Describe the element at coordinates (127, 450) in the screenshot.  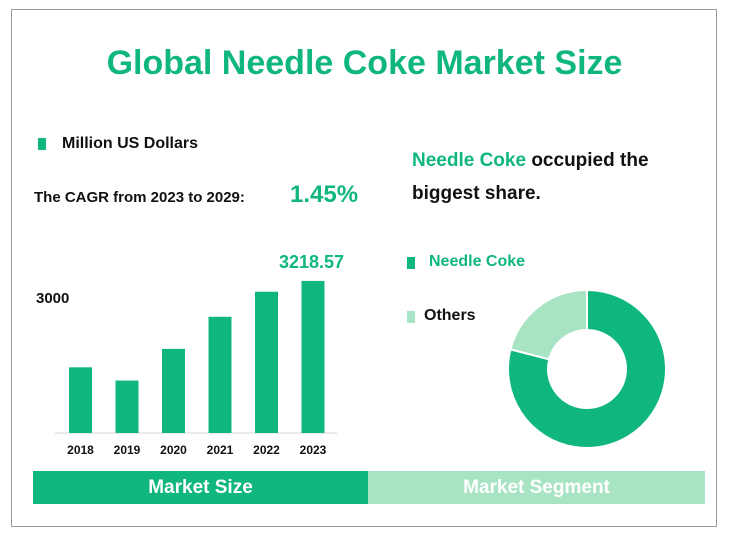
I see `x-tick-label-2019: 2019` at that location.